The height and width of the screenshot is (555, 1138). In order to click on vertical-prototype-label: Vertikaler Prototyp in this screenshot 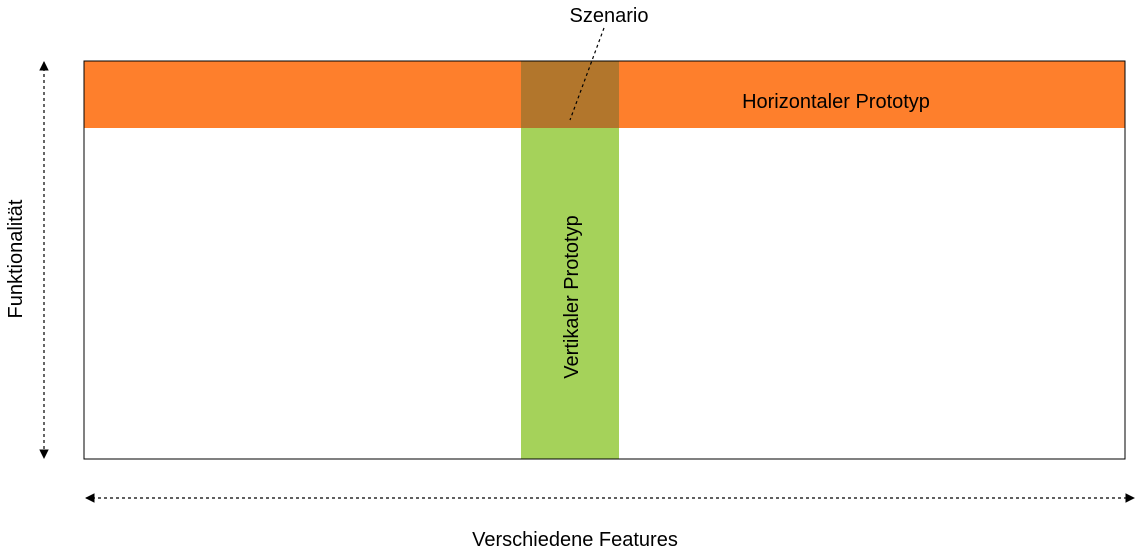, I will do `click(572, 296)`.